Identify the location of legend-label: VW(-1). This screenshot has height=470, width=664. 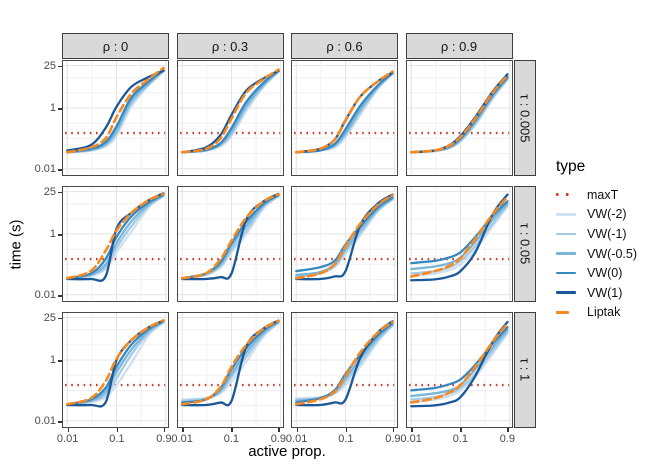
(607, 233).